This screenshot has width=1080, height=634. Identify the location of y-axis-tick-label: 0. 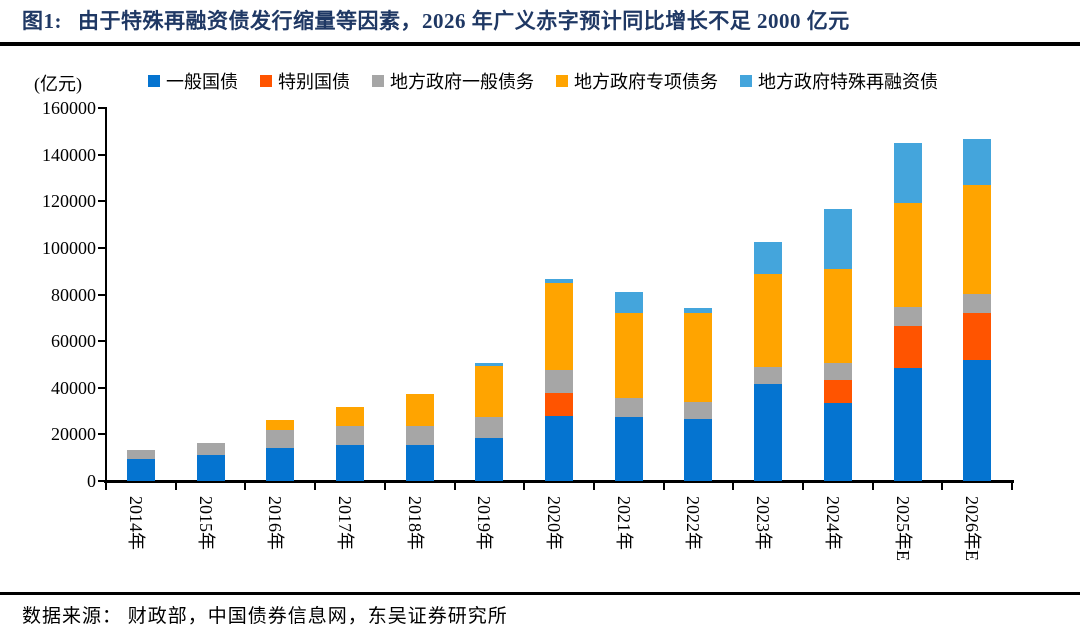
(91, 481).